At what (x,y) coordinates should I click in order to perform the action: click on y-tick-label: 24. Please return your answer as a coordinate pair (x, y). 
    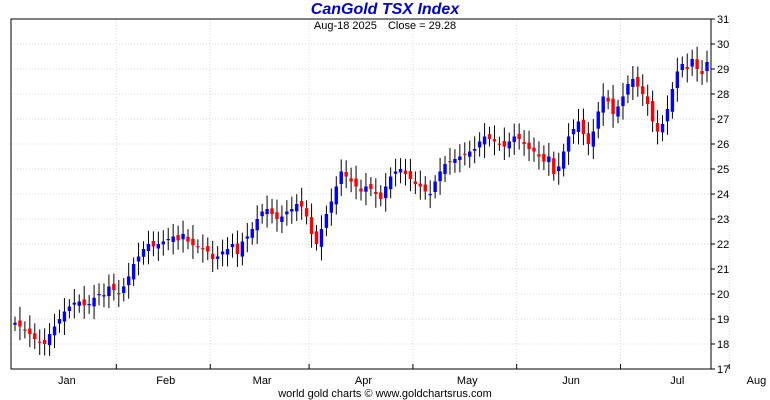
    Looking at the image, I should click on (723, 195).